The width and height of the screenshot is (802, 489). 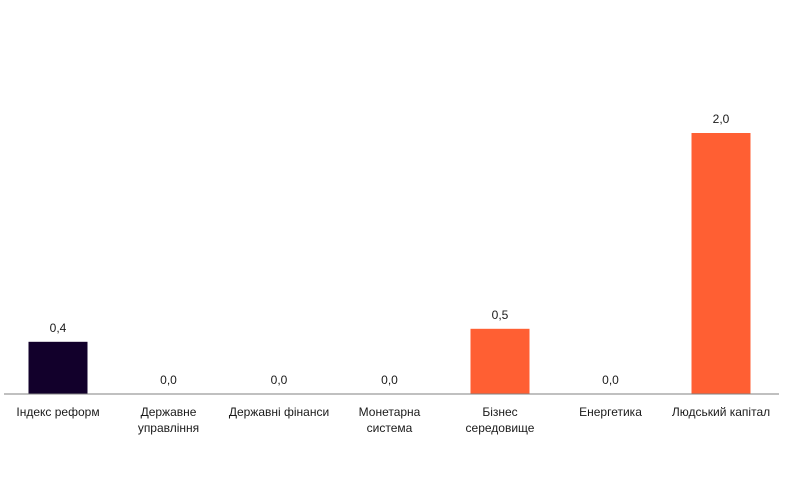 What do you see at coordinates (168, 420) in the screenshot?
I see `category-label-1: Державне управління` at bounding box center [168, 420].